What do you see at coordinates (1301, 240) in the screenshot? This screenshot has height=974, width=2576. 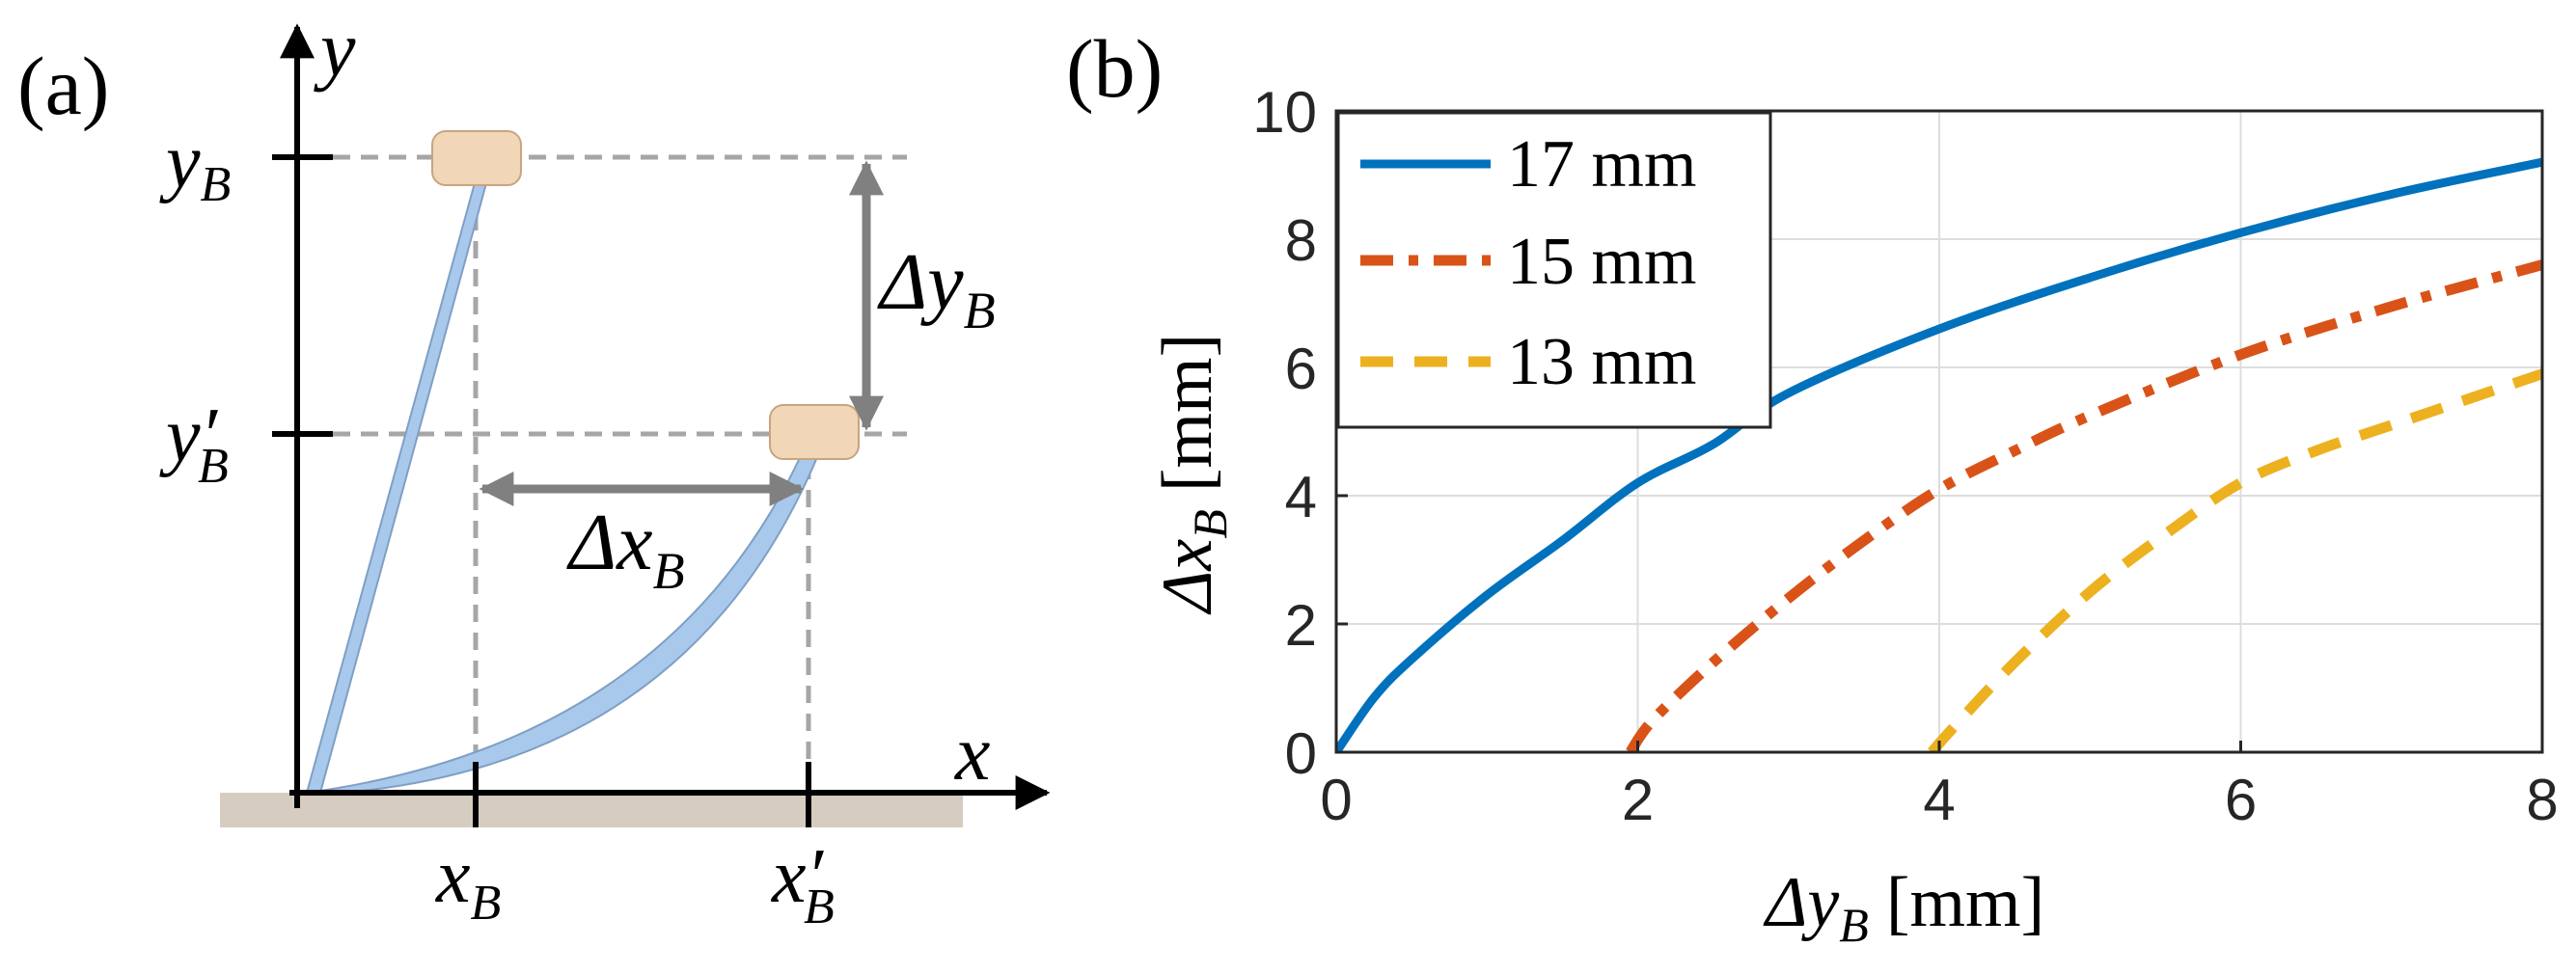 I see `y-tick-label: 8` at bounding box center [1301, 240].